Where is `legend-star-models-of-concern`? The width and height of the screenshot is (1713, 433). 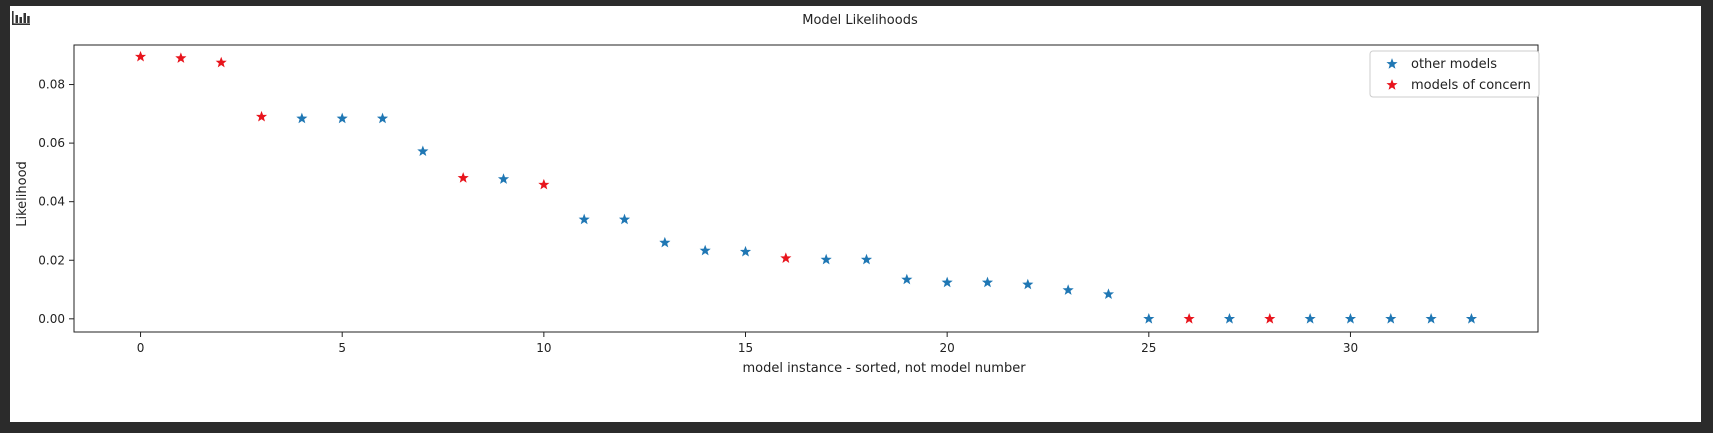 legend-star-models-of-concern is located at coordinates (1392, 84).